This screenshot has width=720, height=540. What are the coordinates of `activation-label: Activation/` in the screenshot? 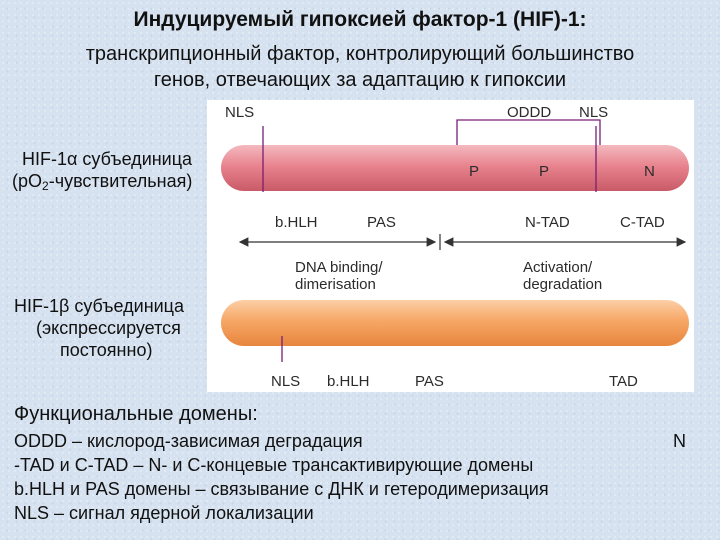 It's located at (558, 267).